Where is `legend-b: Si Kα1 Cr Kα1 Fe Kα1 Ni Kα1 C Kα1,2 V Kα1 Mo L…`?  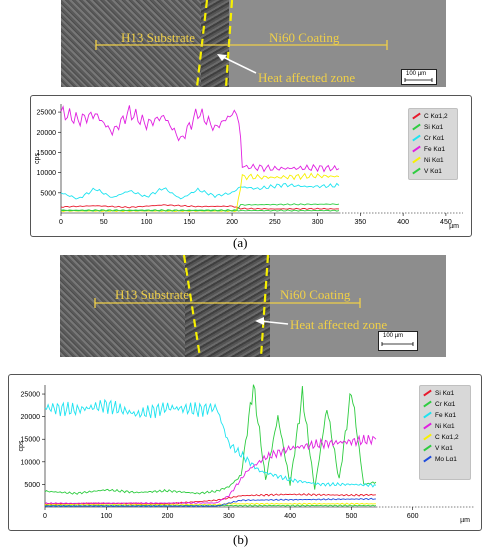
legend-b: Si Kα1 Cr Kα1 Fe Kα1 Ni Kα1 C Kα1,2 V Kα1 Mo L… is located at coordinates (445, 432).